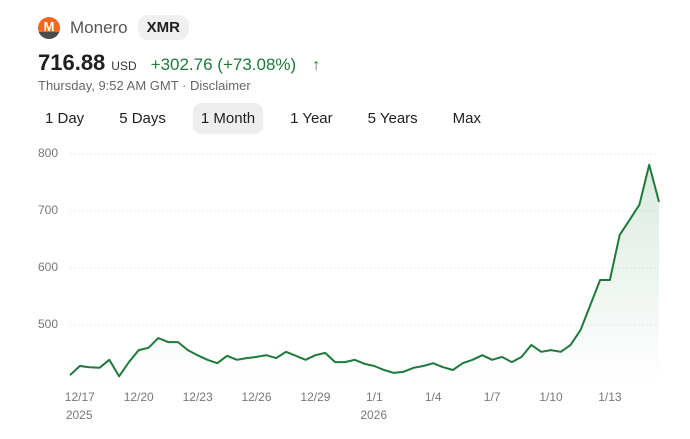 The image size is (690, 439). I want to click on ticker: XMR, so click(163, 27).